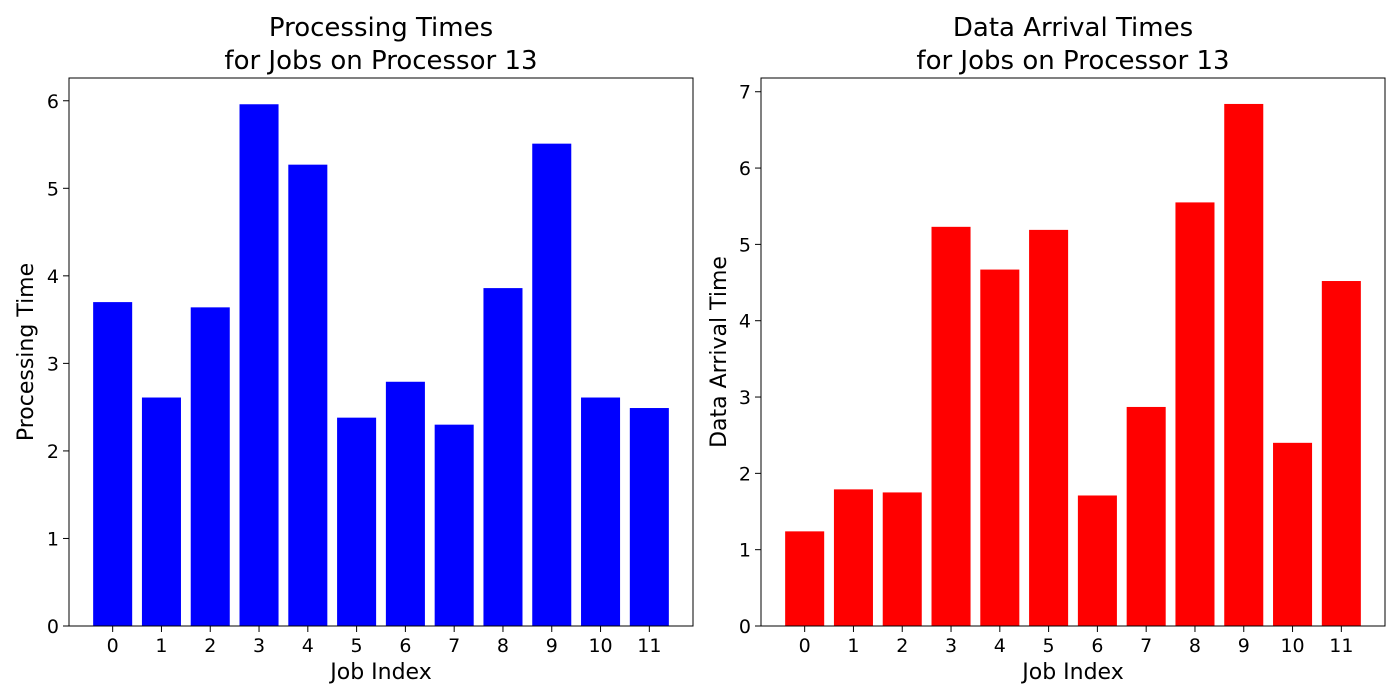 The height and width of the screenshot is (700, 1400). Describe the element at coordinates (745, 93) in the screenshot. I see `y-tick-label: 7` at that location.